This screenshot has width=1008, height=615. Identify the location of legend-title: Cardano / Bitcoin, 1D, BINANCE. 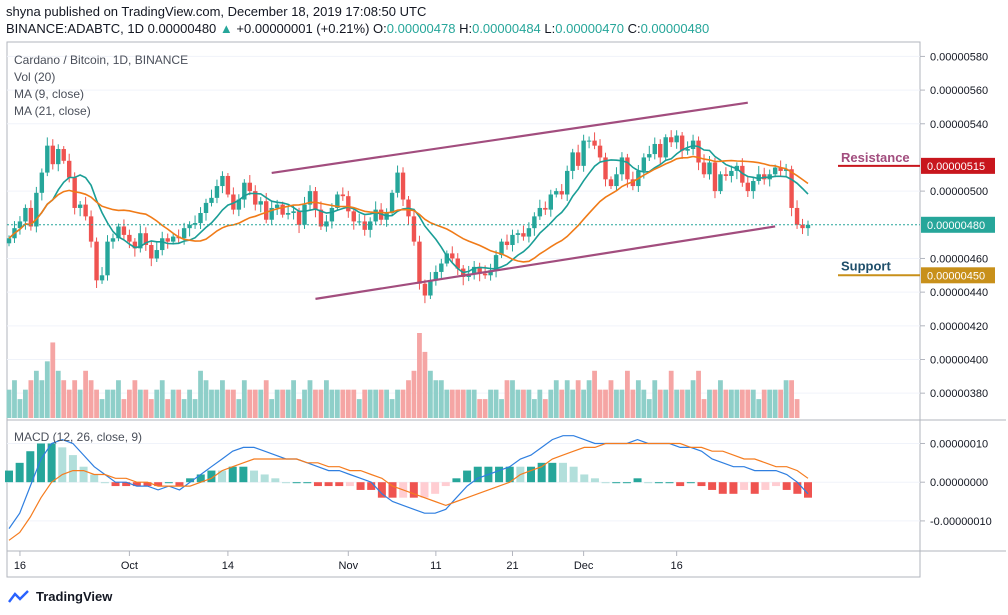
(101, 60).